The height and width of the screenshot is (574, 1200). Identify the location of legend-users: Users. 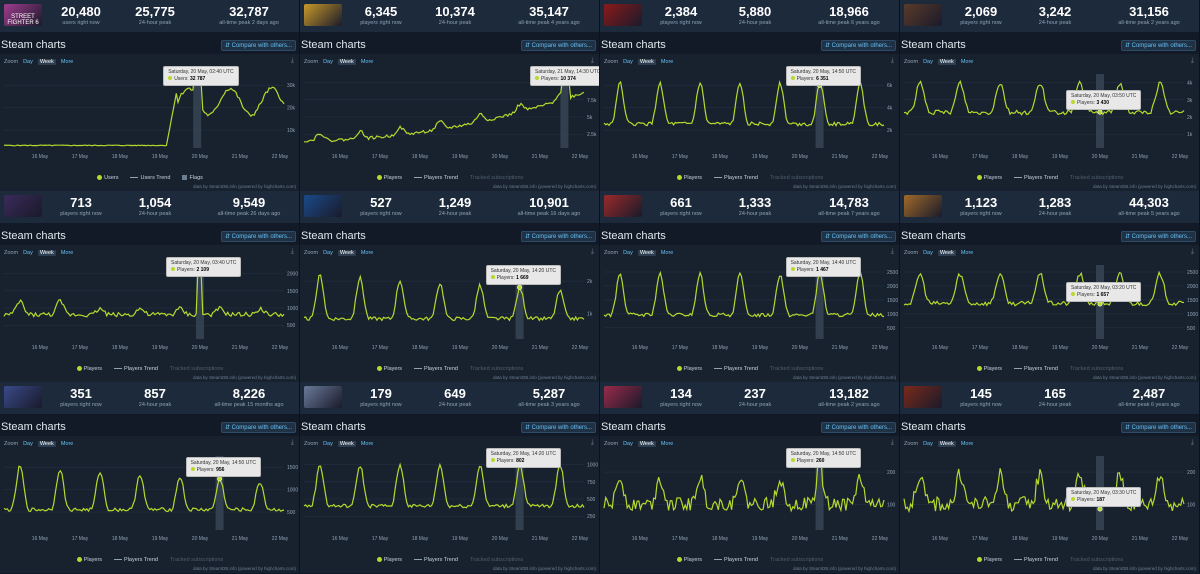
(107, 178).